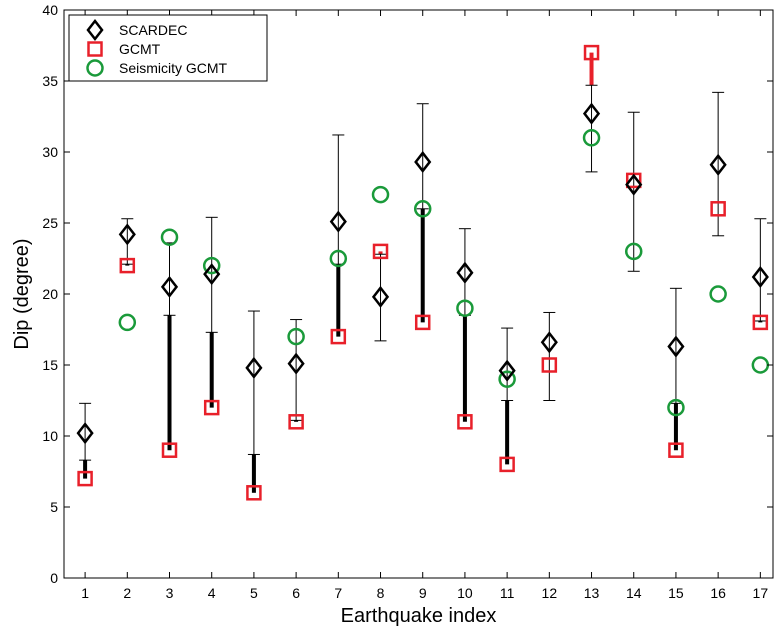 The image size is (776, 630). I want to click on x-tick-label: 13, so click(592, 593).